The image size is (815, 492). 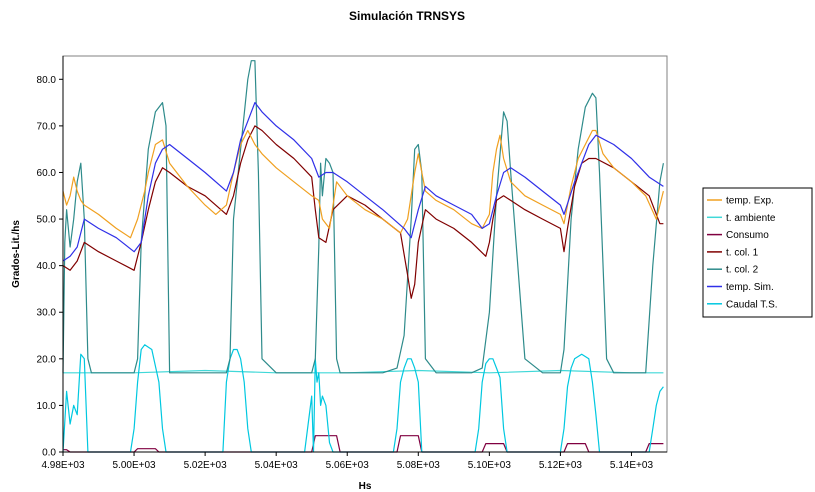 What do you see at coordinates (632, 465) in the screenshot?
I see `x-tick-label: 5.14E+03` at bounding box center [632, 465].